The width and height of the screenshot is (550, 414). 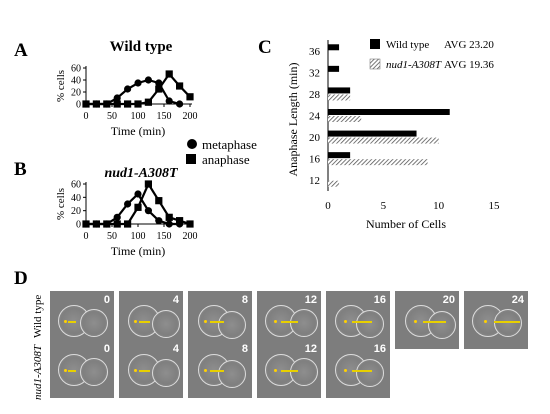 I want to click on chart-a-y-tick-label: 0, so click(x=78, y=105).